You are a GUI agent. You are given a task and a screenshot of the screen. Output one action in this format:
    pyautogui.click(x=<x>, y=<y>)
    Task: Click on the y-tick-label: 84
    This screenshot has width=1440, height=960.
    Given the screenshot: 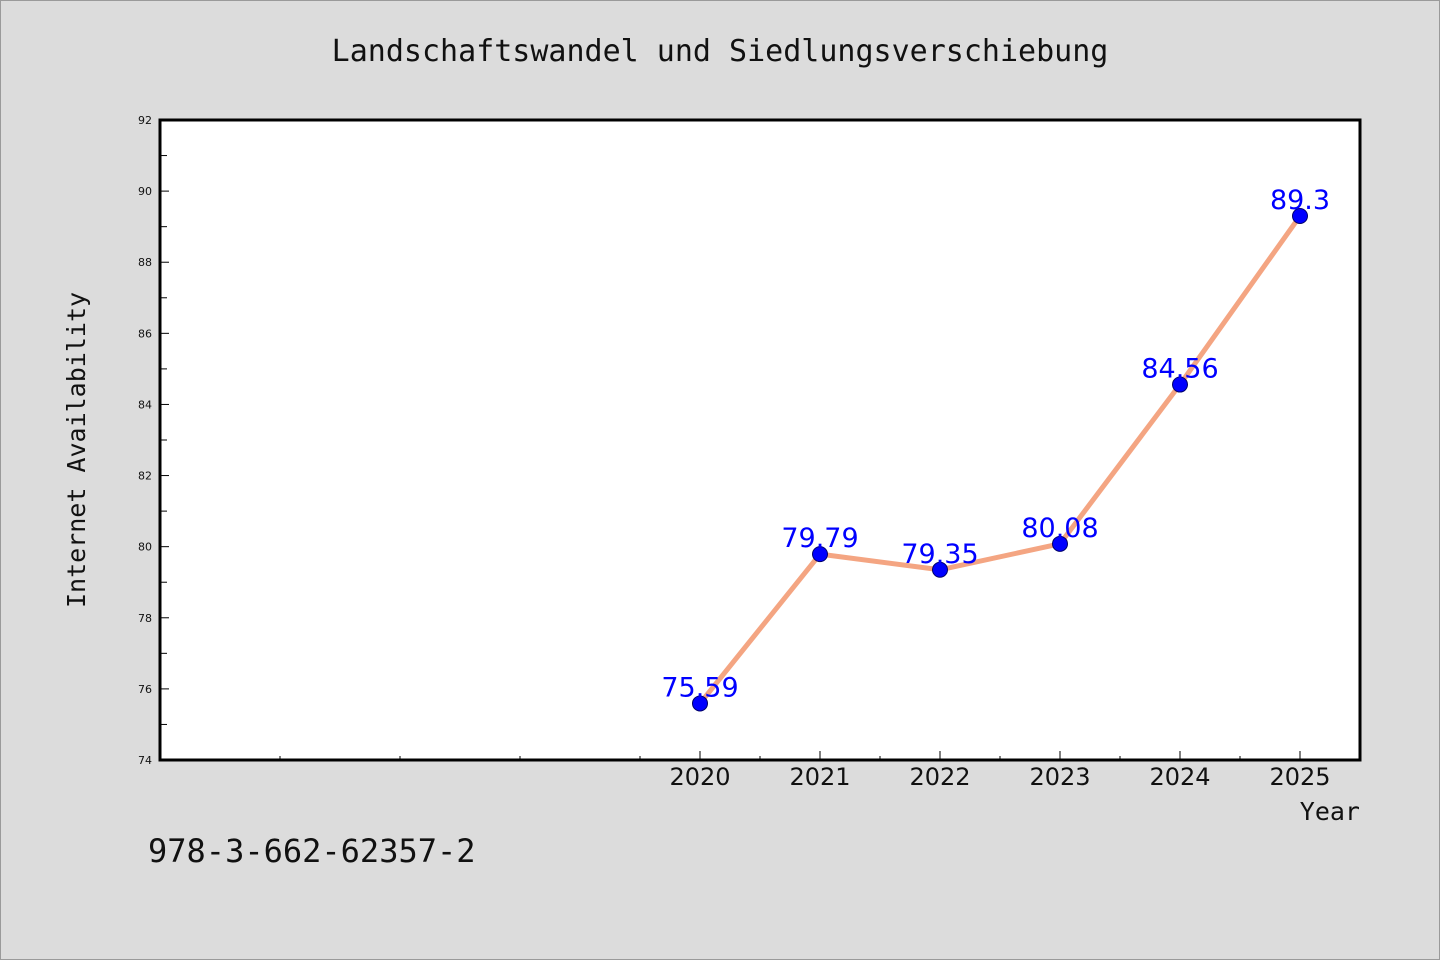 What is the action you would take?
    pyautogui.click(x=145, y=404)
    